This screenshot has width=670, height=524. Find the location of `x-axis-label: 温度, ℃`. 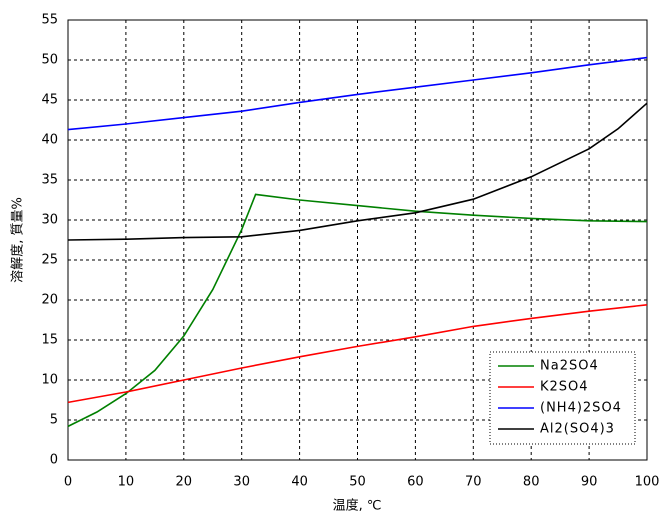

x-axis-label: 温度, ℃ is located at coordinates (357, 506).